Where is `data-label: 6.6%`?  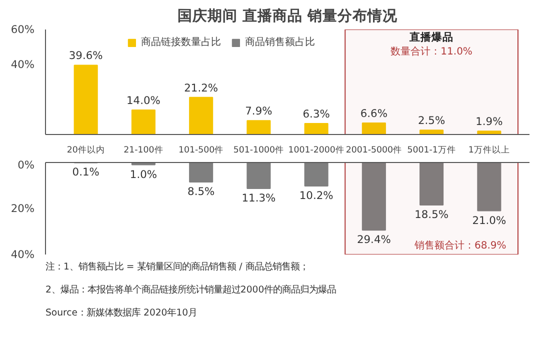 data-label: 6.6% is located at coordinates (374, 113).